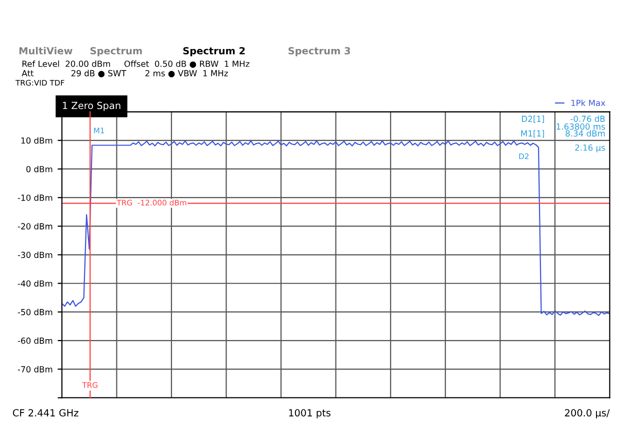 This screenshot has height=430, width=619. What do you see at coordinates (91, 107) in the screenshot?
I see `chart-title: 1 Zero Span` at bounding box center [91, 107].